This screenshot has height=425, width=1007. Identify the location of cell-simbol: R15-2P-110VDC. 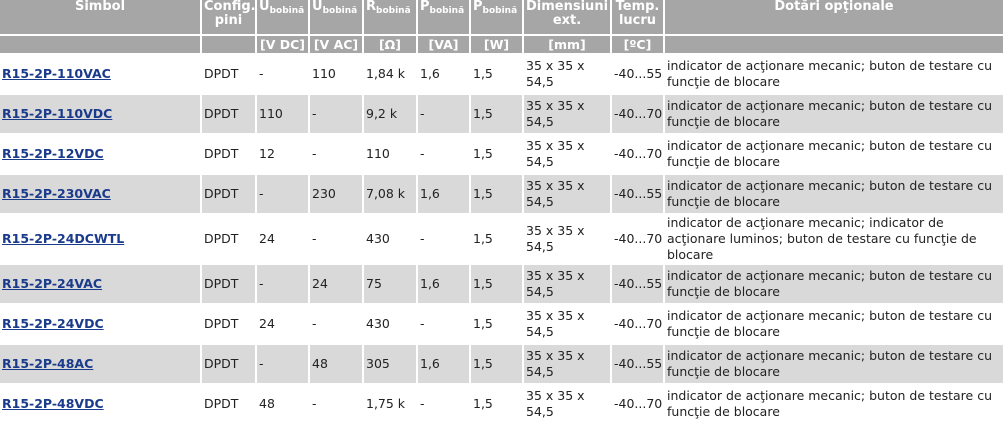
(100, 114).